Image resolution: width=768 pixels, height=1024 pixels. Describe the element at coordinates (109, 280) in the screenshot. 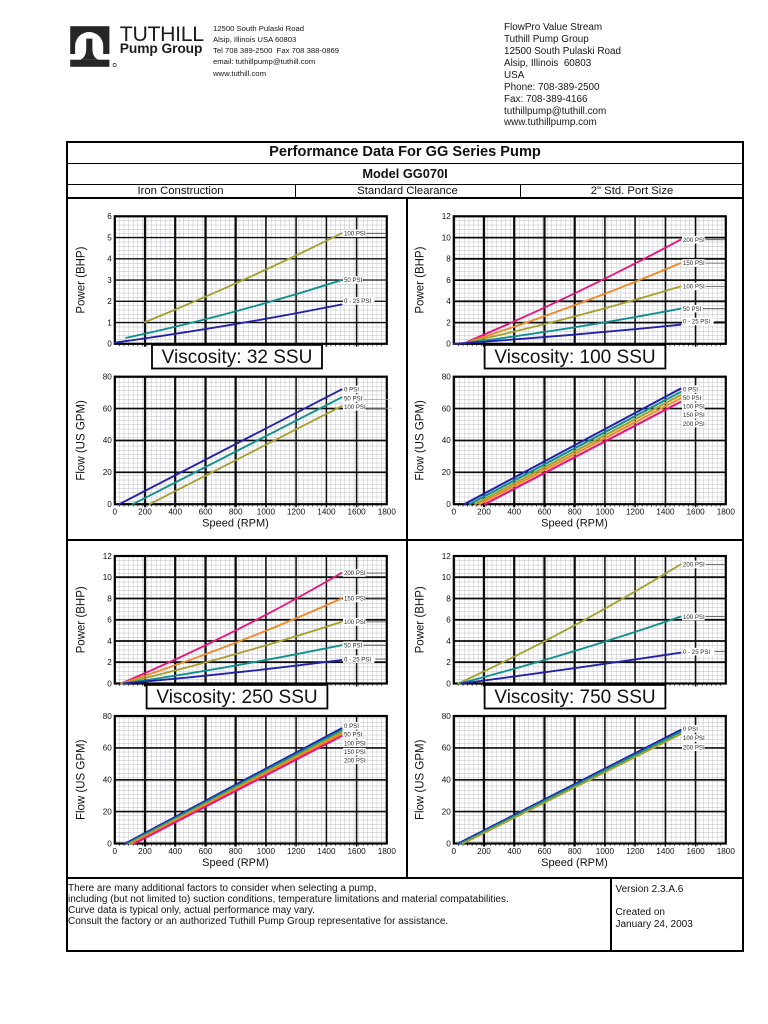

I see `svg-text: 3` at that location.